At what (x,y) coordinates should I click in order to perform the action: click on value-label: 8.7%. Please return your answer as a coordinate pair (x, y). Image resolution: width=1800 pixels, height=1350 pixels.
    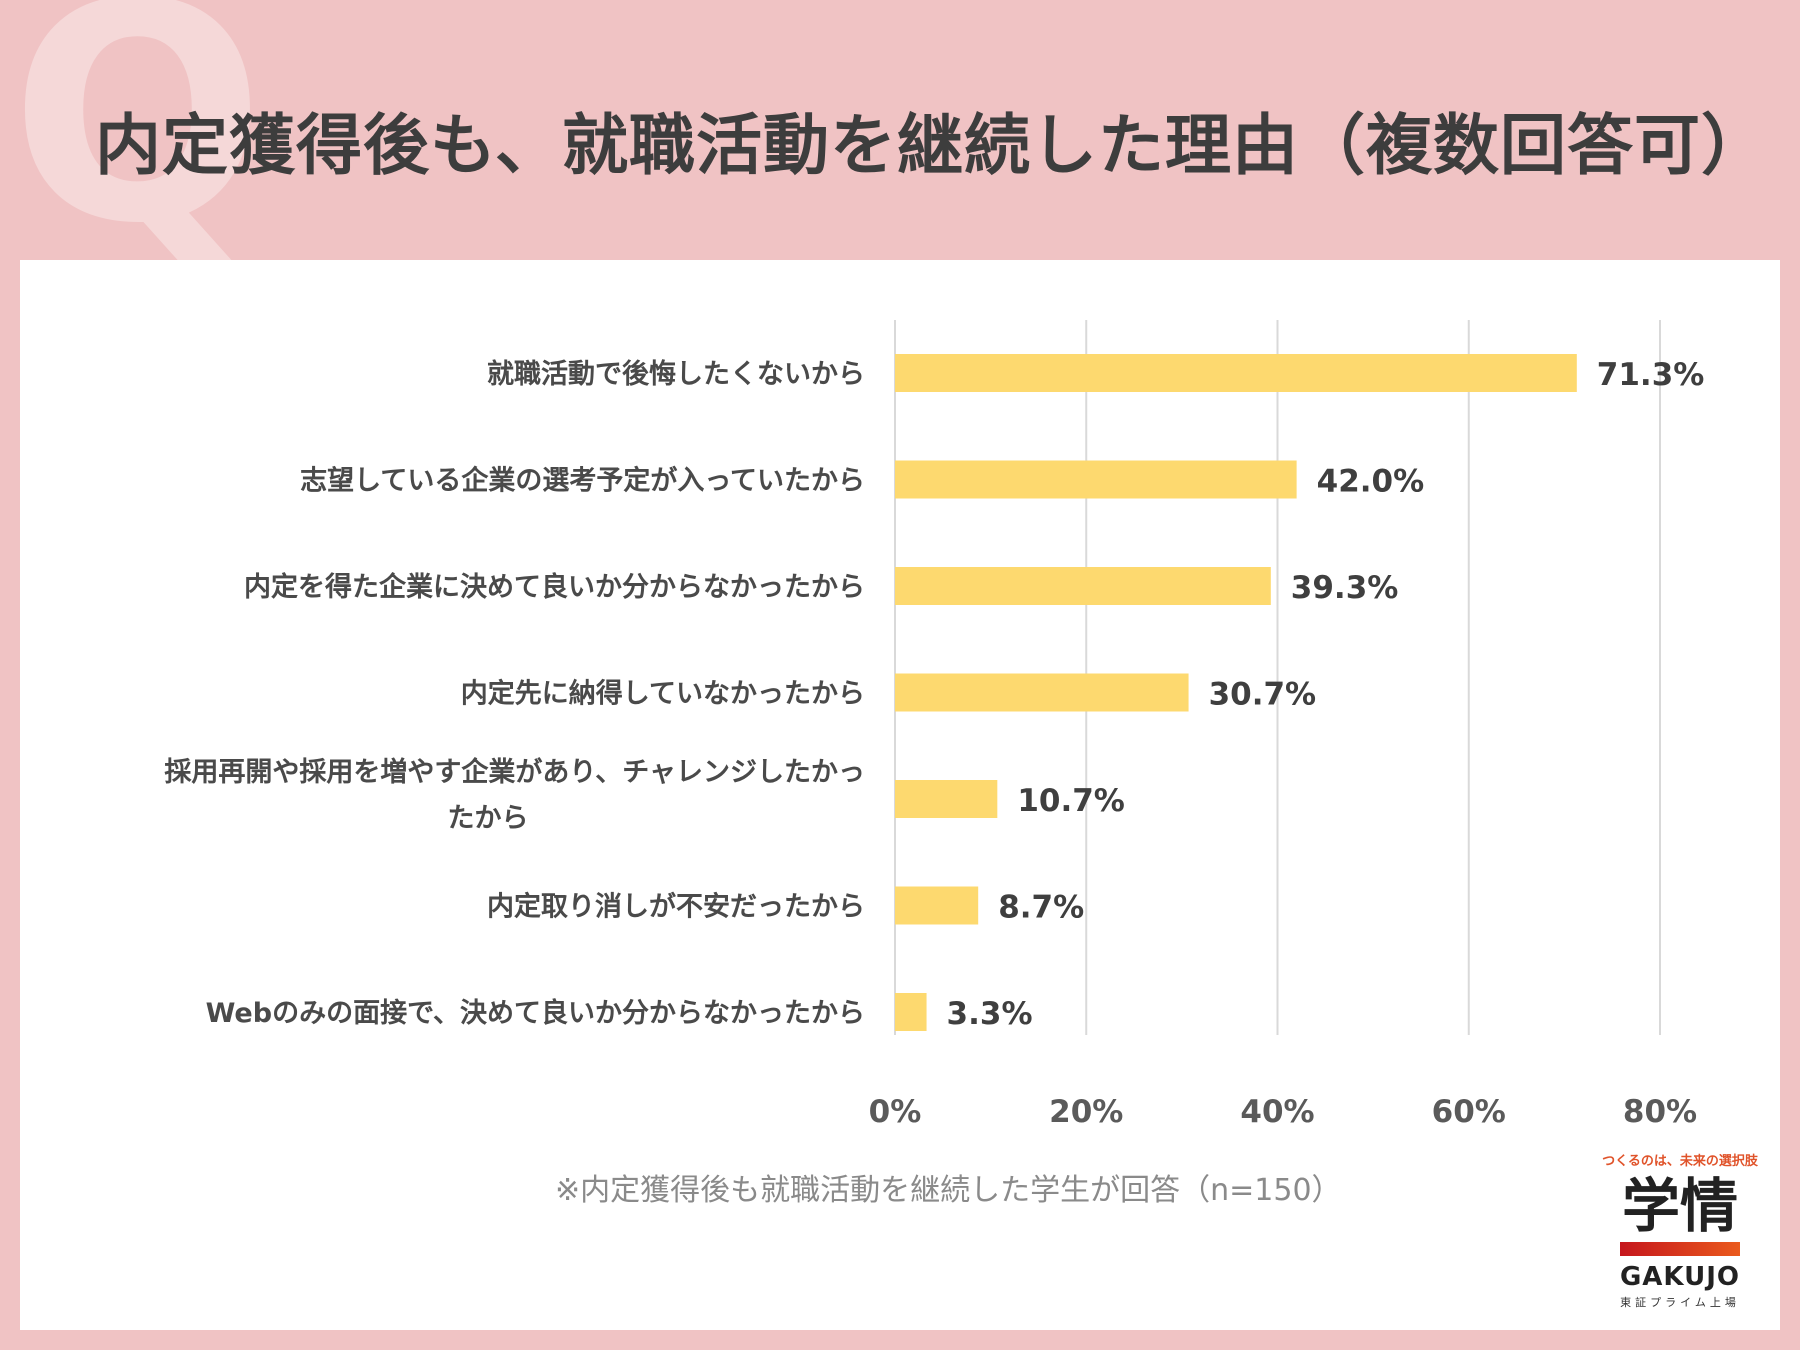
    Looking at the image, I should click on (1041, 908).